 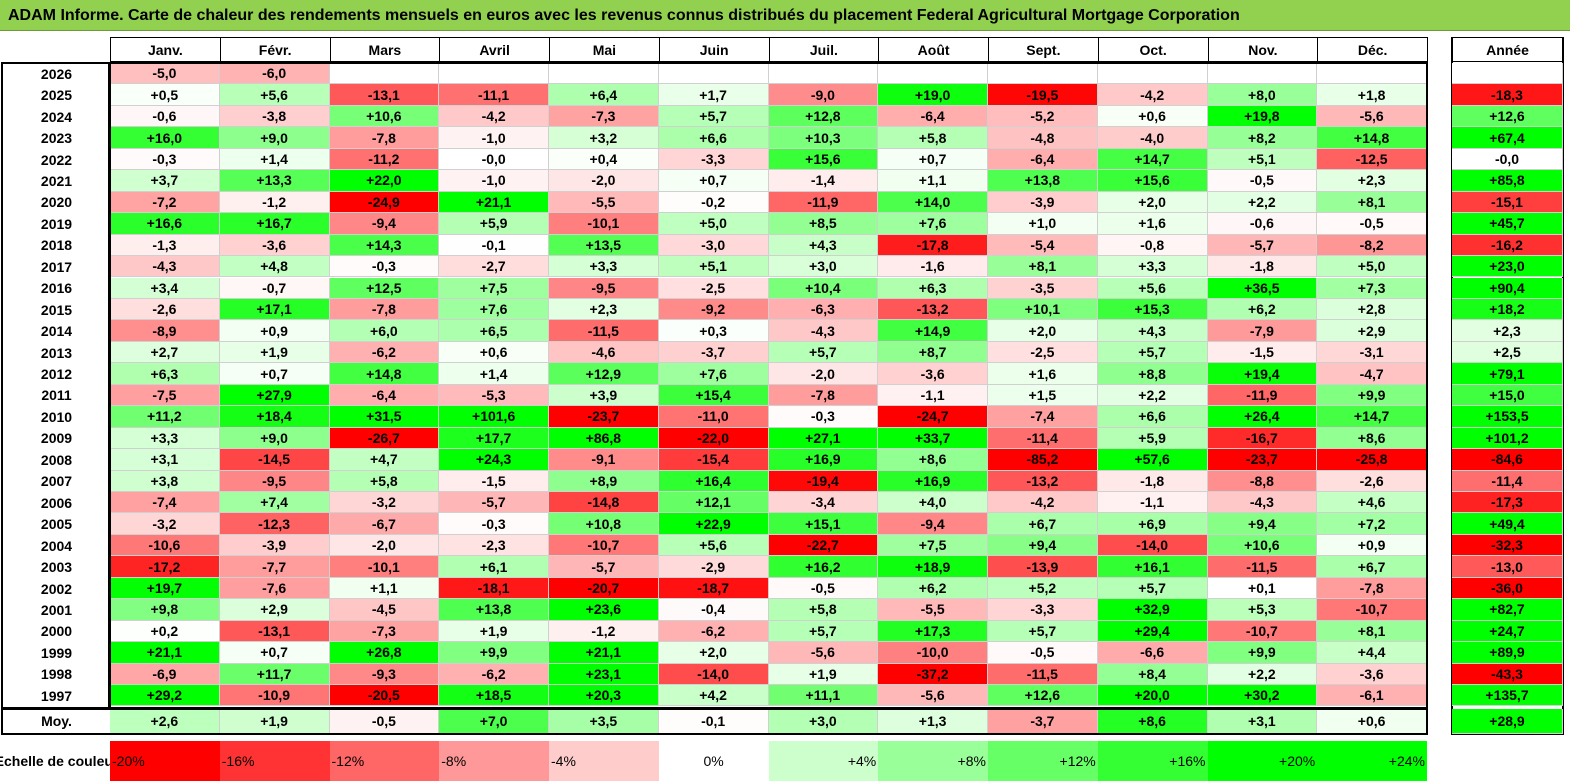 What do you see at coordinates (1507, 181) in the screenshot?
I see `annual-cell: +85,8` at bounding box center [1507, 181].